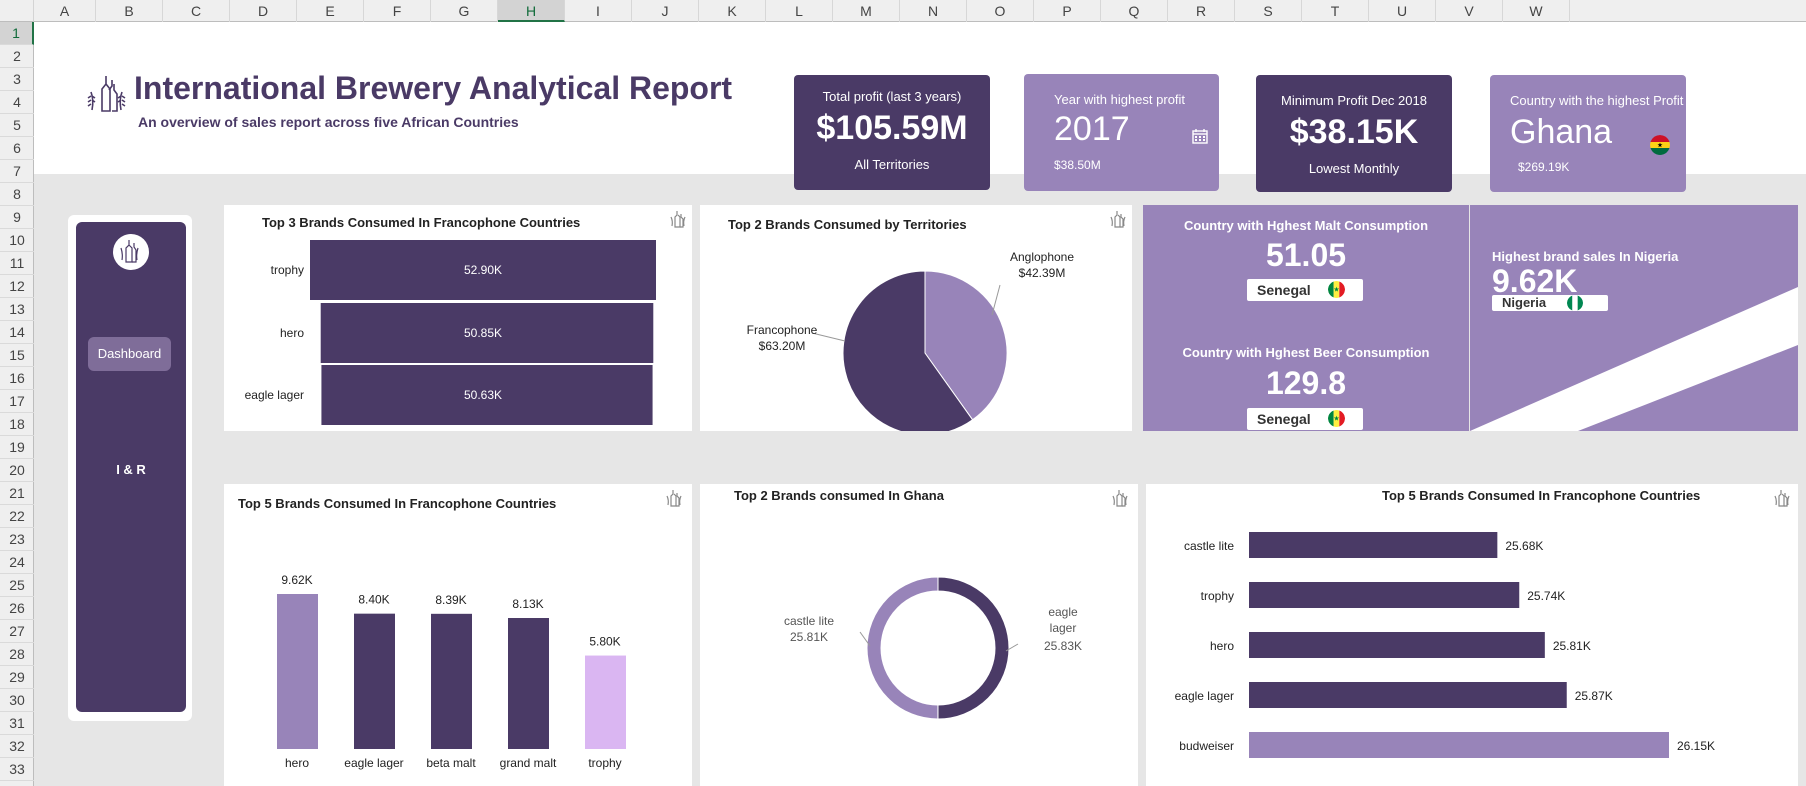 The width and height of the screenshot is (1806, 786). What do you see at coordinates (17, 286) in the screenshot?
I see `row-header-12: 12` at bounding box center [17, 286].